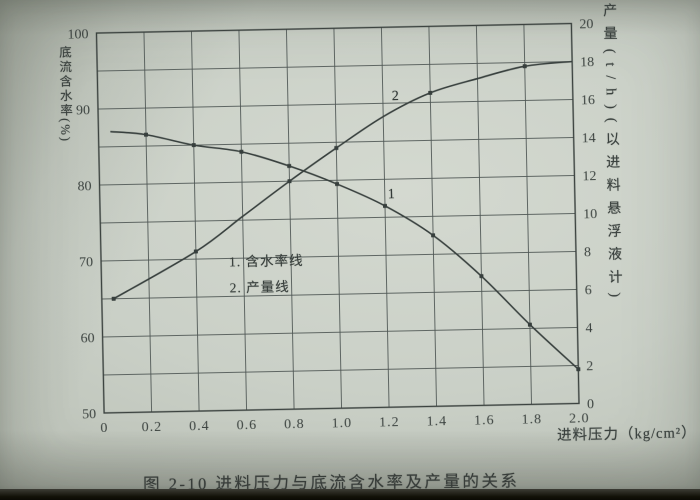 The width and height of the screenshot is (700, 500). I want to click on svg-text: 18, so click(587, 62).